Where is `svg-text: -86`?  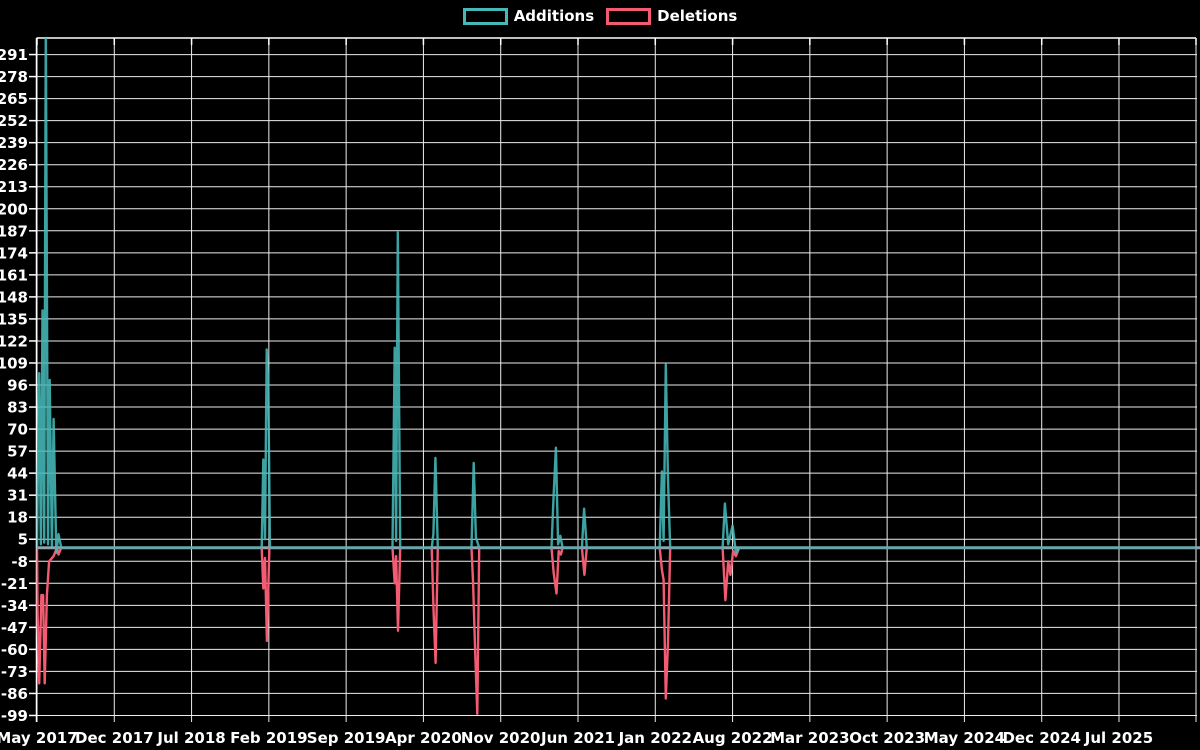
svg-text: -86 is located at coordinates (14, 694).